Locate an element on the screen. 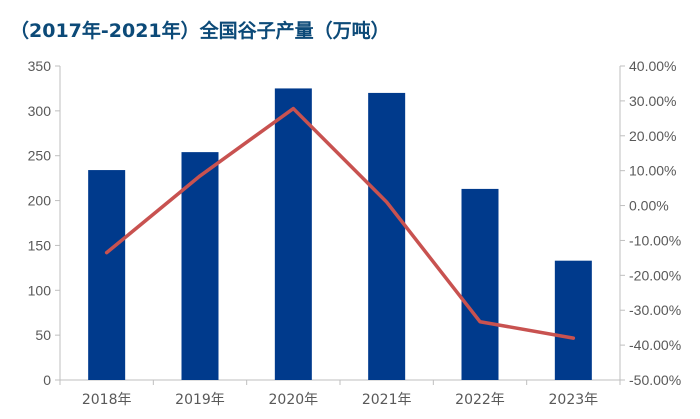 Image resolution: width=700 pixels, height=419 pixels. right-tick-label: 10.00% is located at coordinates (652, 171).